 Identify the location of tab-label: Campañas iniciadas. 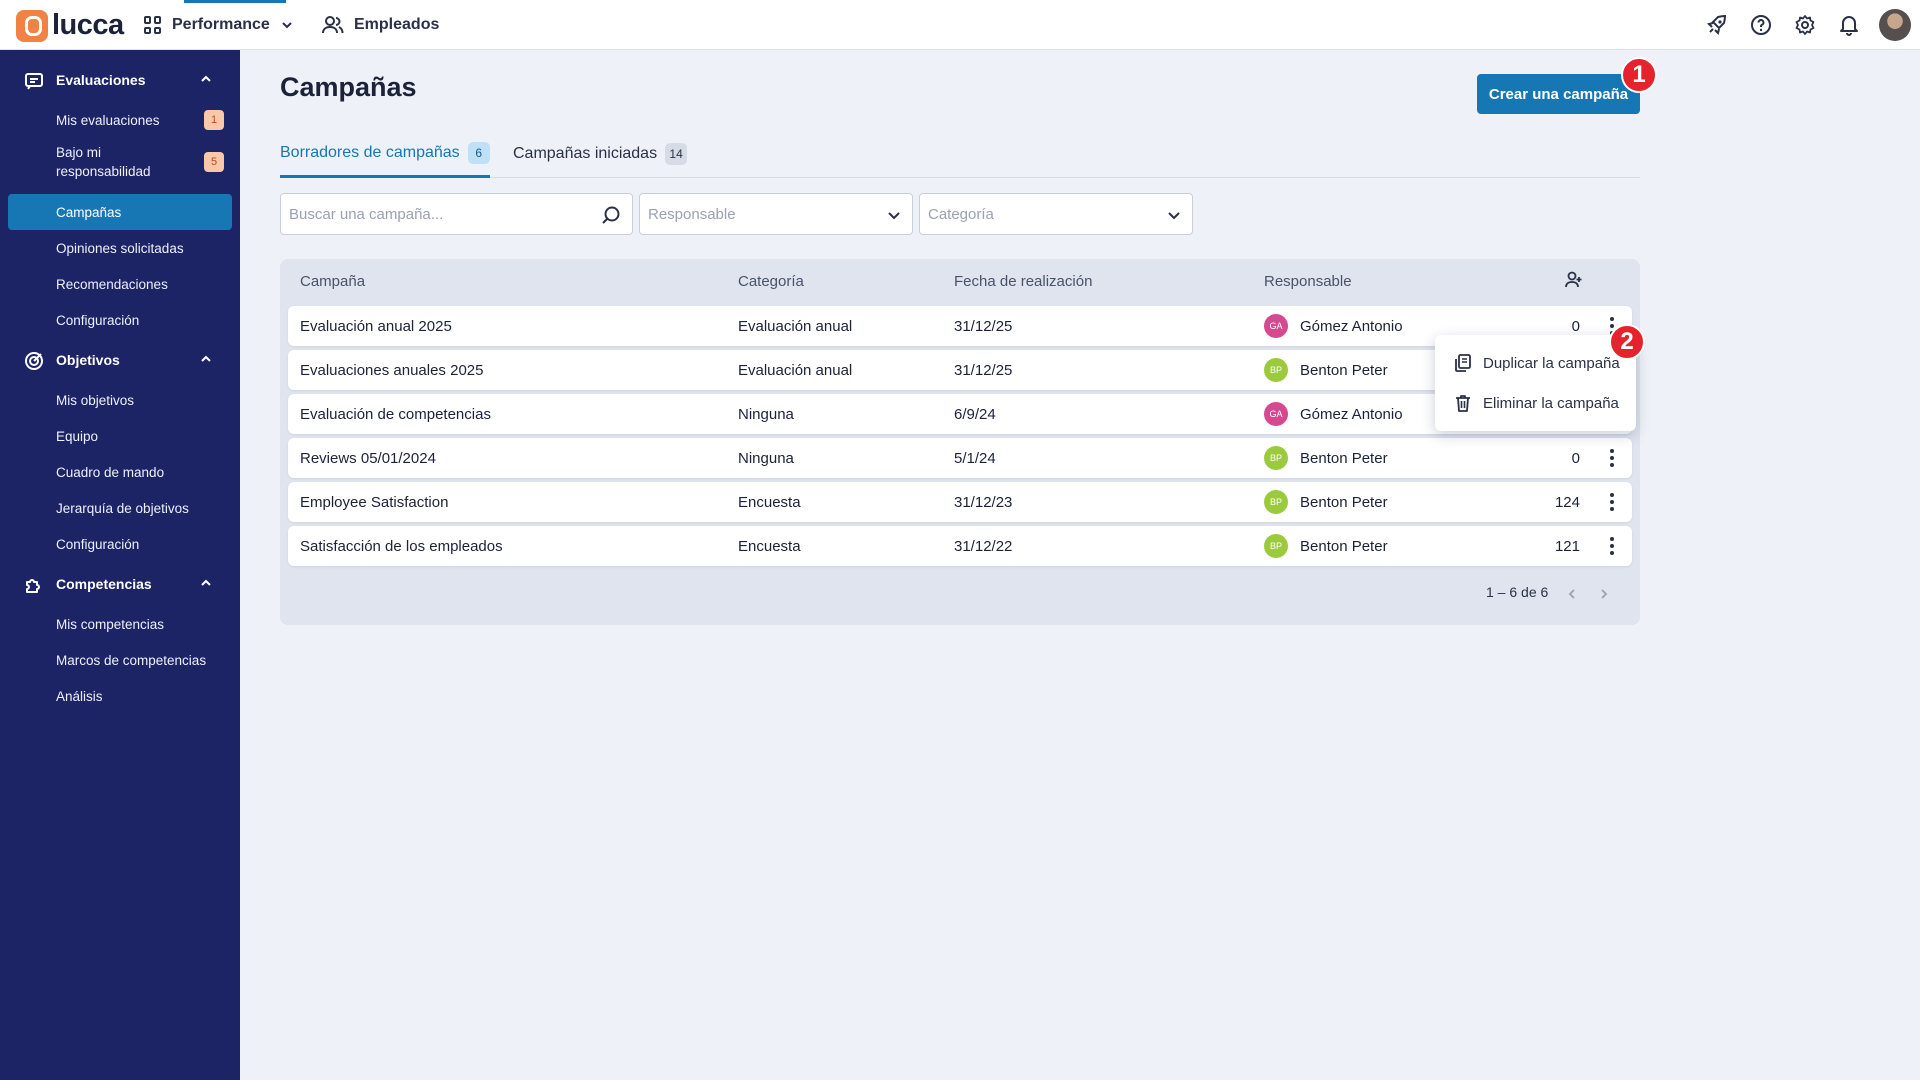
(585, 153).